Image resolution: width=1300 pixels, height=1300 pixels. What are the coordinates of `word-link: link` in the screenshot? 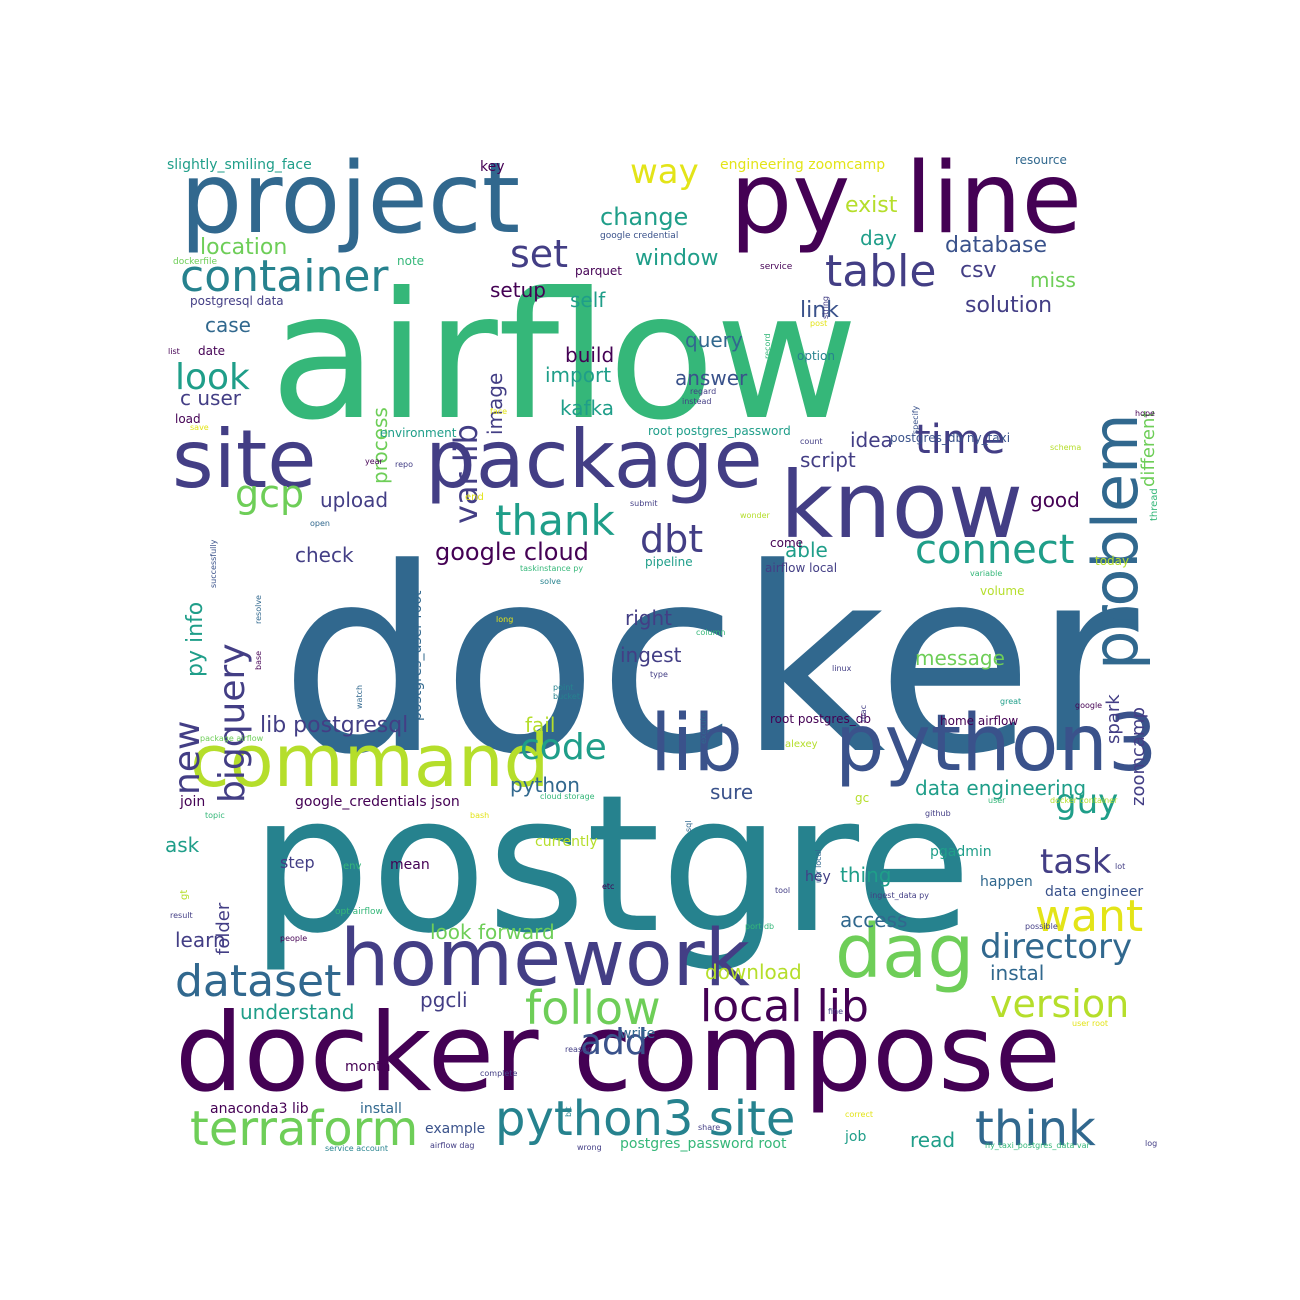 It's located at (819, 310).